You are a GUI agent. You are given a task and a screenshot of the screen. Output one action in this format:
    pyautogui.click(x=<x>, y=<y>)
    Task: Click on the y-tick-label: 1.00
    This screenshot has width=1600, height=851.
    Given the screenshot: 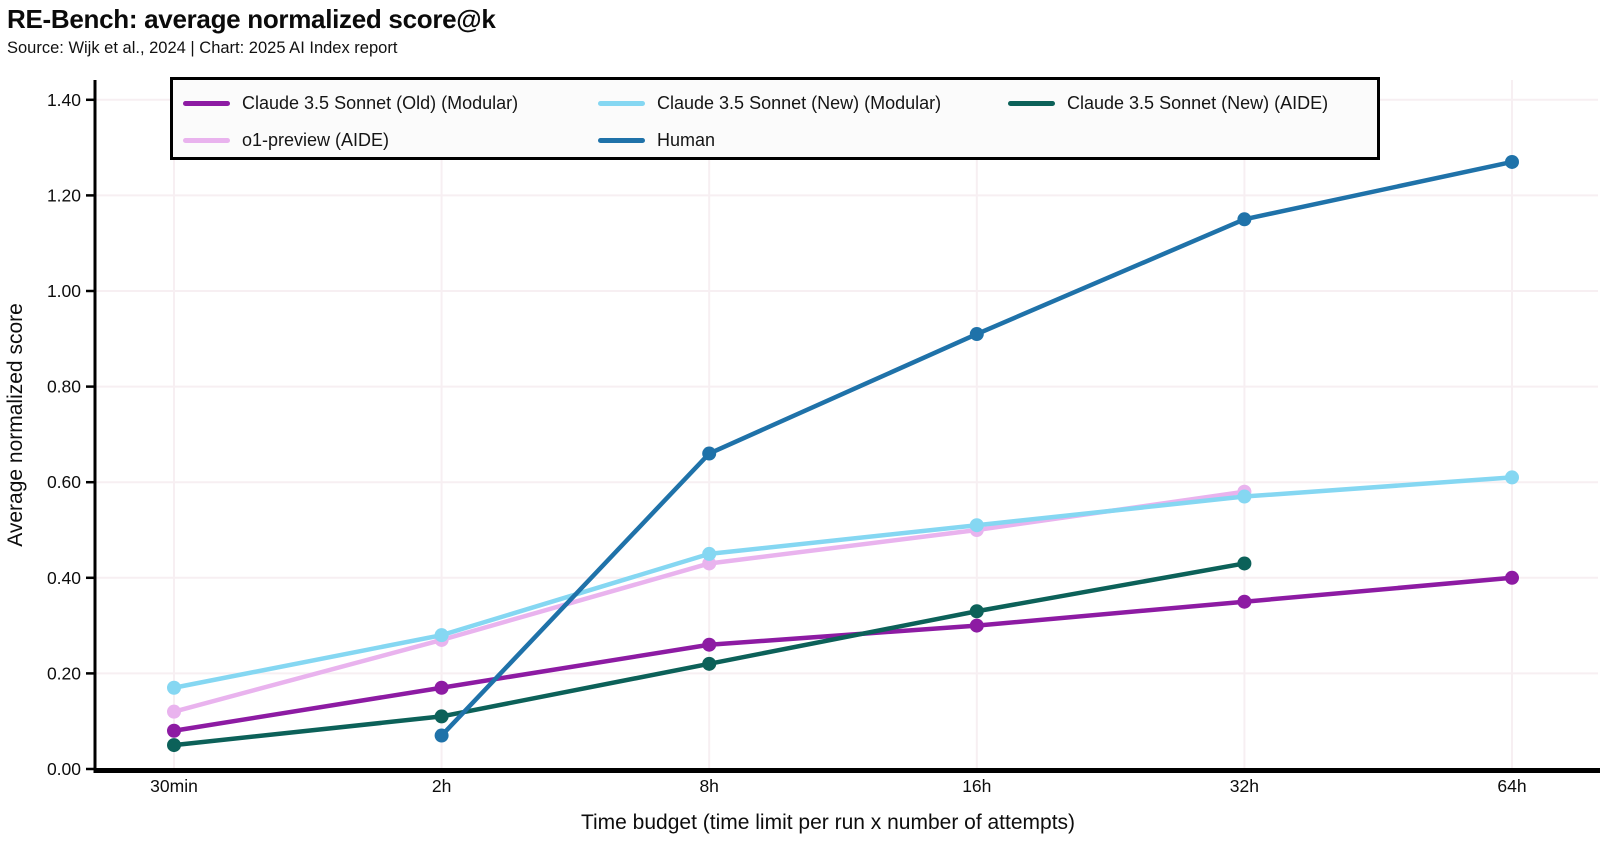 What is the action you would take?
    pyautogui.click(x=64, y=291)
    